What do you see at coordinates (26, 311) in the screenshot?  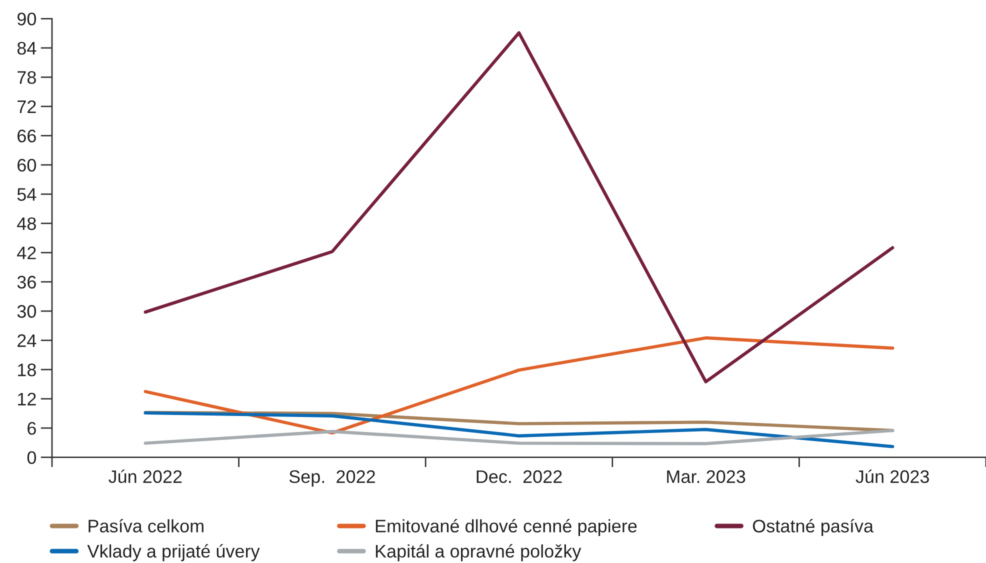 I see `y-tick-label: 30` at bounding box center [26, 311].